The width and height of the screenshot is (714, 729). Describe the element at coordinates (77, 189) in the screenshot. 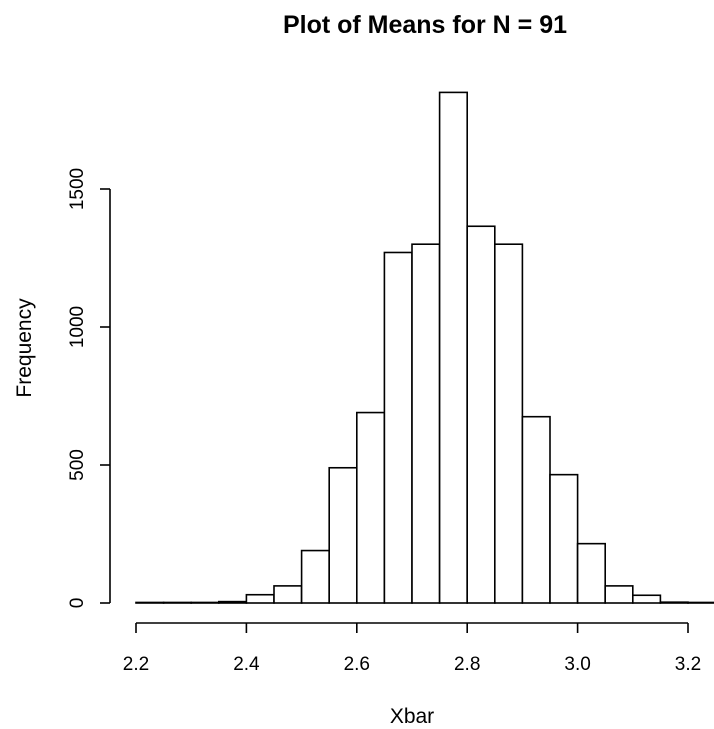

I see `y-tick-label: 1500` at that location.